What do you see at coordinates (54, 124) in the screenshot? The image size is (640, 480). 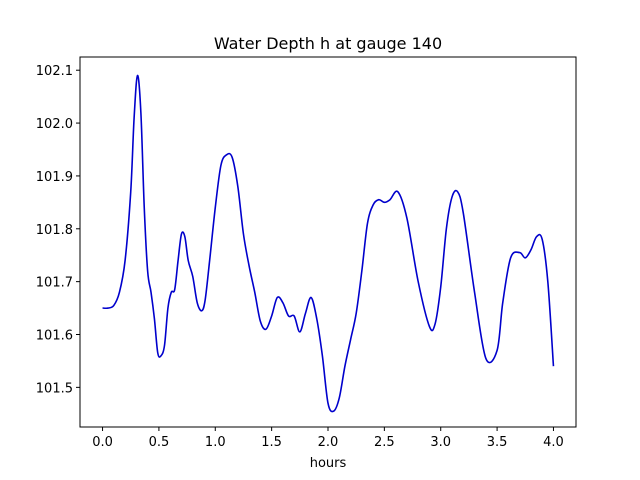 I see `y-tick-label: 102.0` at bounding box center [54, 124].